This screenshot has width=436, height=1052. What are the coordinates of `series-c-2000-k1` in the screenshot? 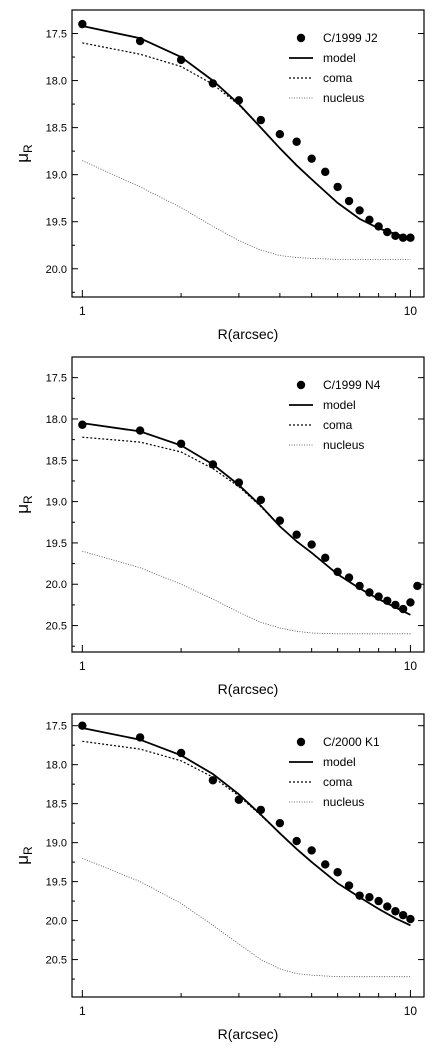 It's located at (246, 822).